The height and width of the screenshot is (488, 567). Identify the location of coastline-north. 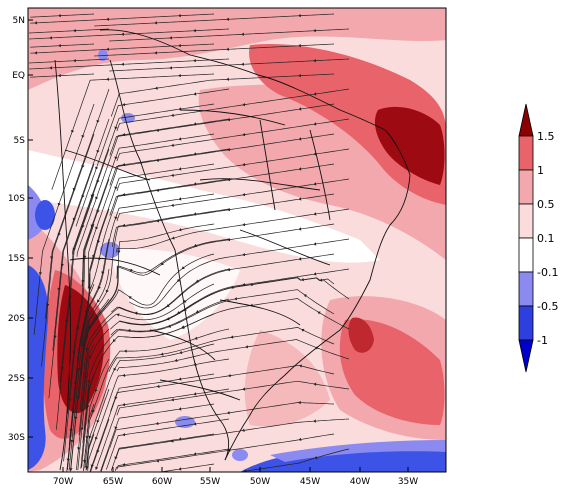
(179, 52).